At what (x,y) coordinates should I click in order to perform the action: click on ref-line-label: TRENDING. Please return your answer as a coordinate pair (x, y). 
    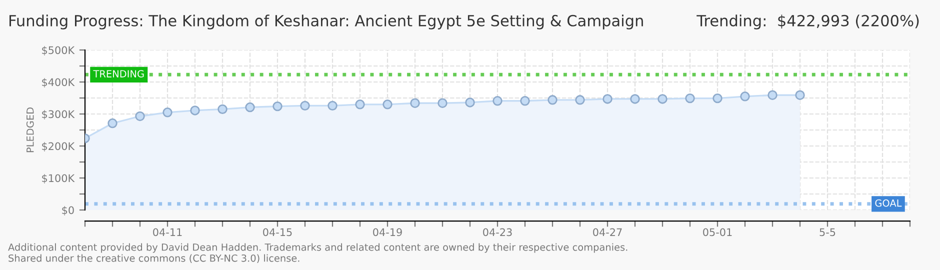
    Looking at the image, I should click on (118, 74).